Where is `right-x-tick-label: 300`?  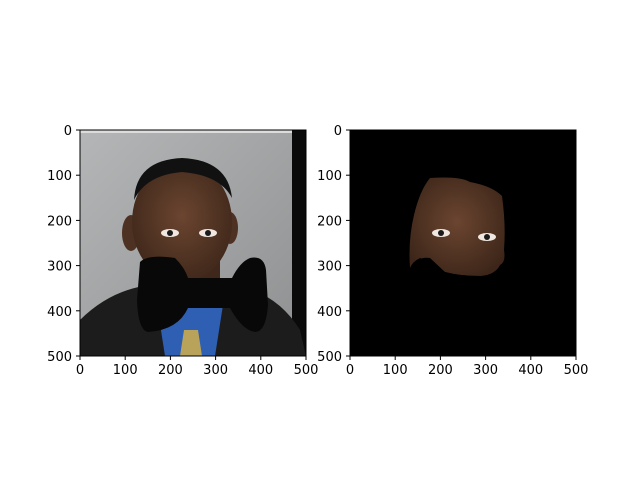 right-x-tick-label: 300 is located at coordinates (485, 370).